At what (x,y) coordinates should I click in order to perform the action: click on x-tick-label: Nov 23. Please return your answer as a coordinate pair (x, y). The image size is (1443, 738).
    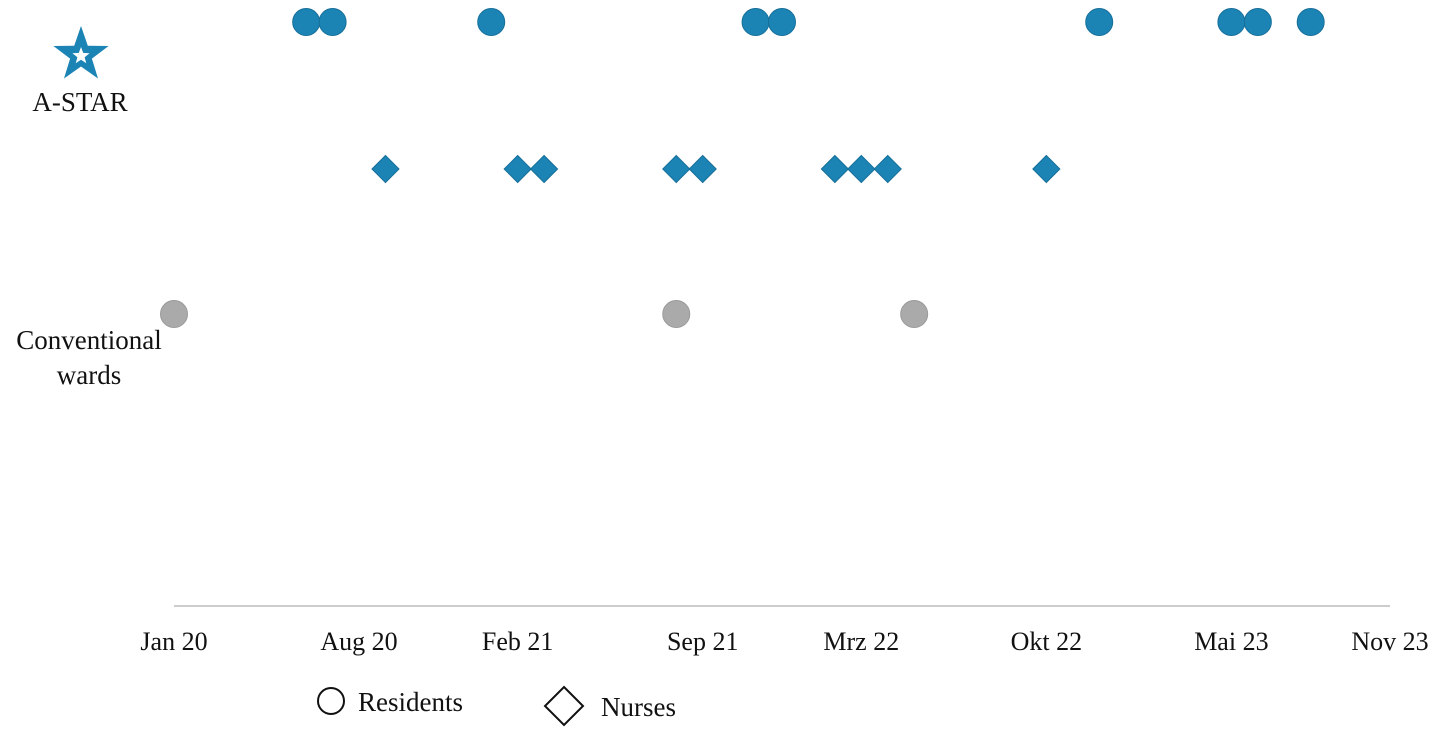
    Looking at the image, I should click on (1389, 641).